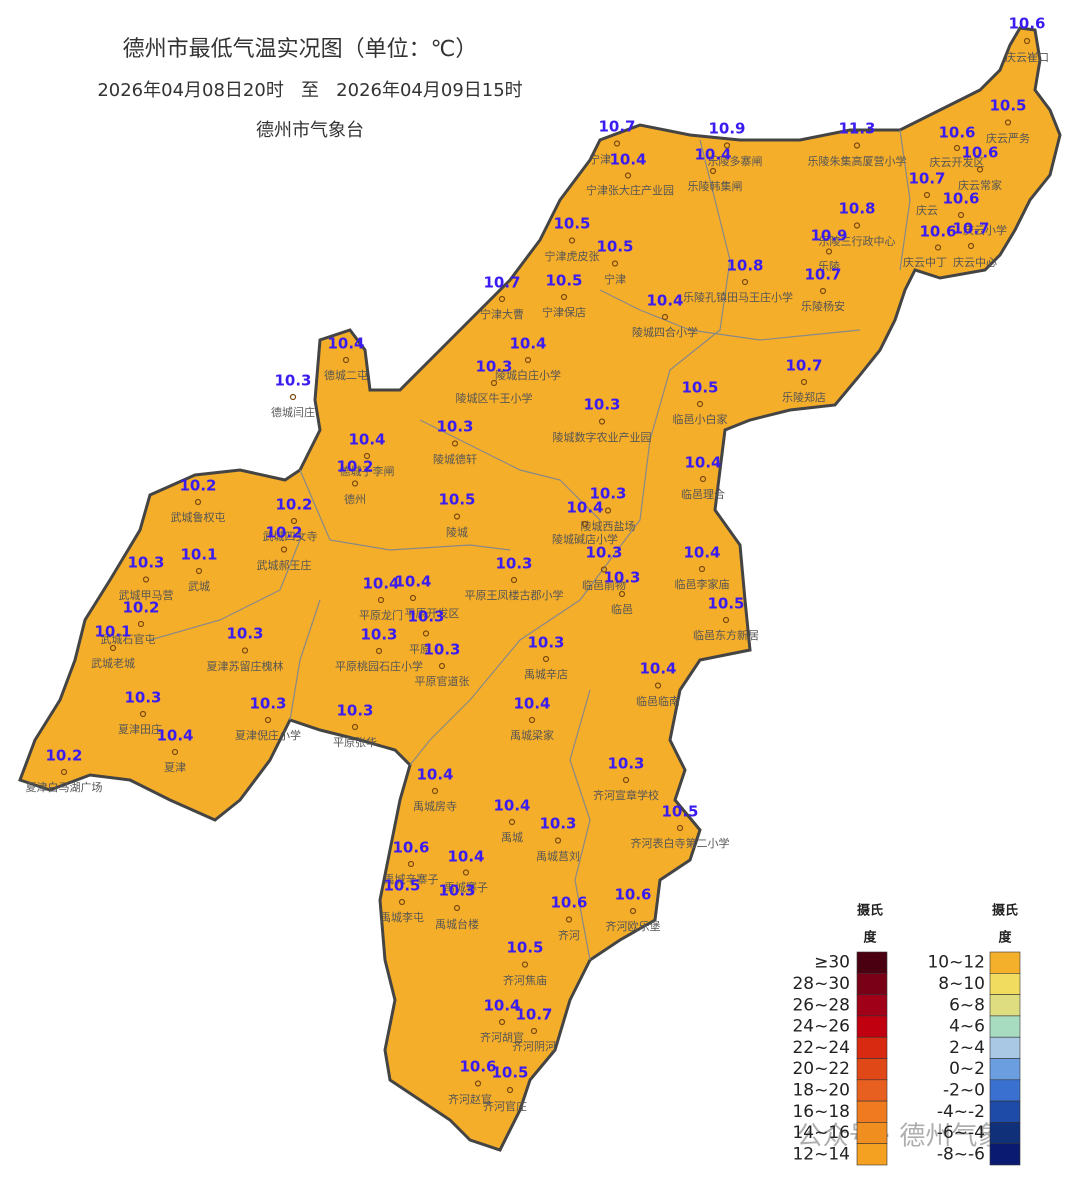  What do you see at coordinates (245, 666) in the screenshot?
I see `station-name: 夏津苏留庄槐林` at bounding box center [245, 666].